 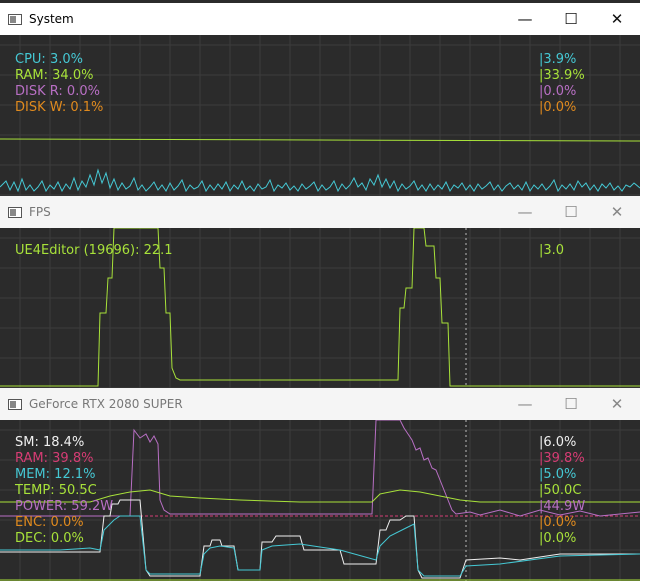 I want to click on metric-value: 50.5C, so click(x=77, y=490).